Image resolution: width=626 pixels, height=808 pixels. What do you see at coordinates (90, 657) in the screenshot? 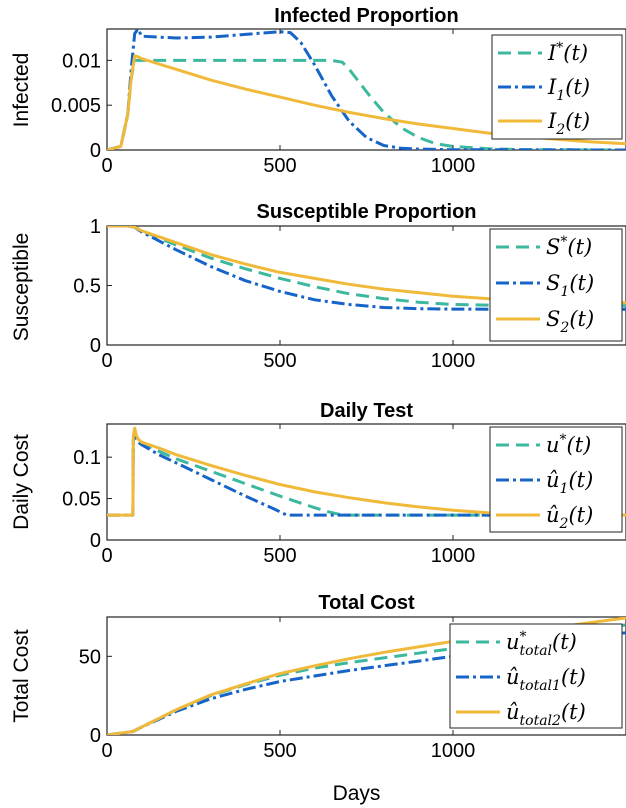
I see `y-tick-label: 50` at bounding box center [90, 657].